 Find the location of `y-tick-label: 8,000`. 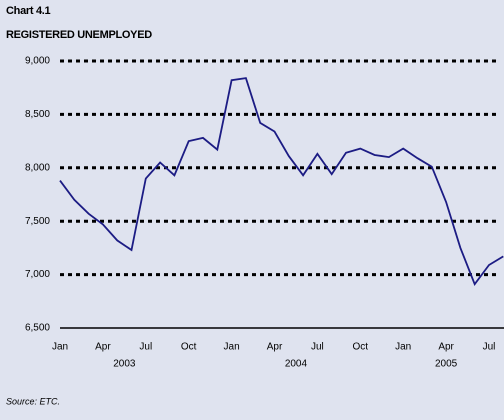

y-tick-label: 8,000 is located at coordinates (37, 167).